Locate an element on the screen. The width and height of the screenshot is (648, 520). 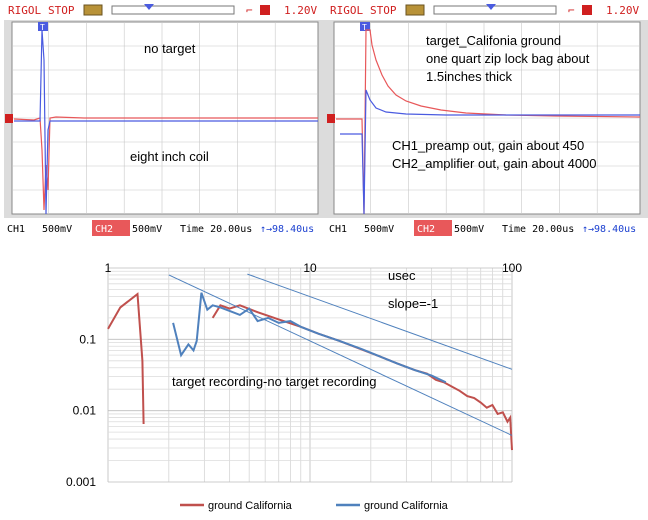
y-tick-label: 0.1 is located at coordinates (87, 339).